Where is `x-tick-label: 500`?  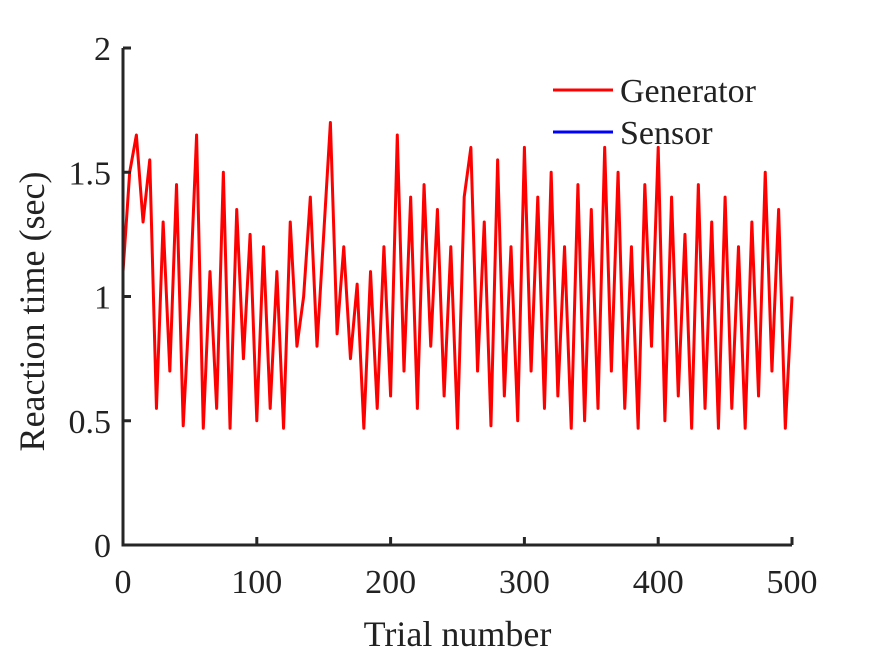 x-tick-label: 500 is located at coordinates (792, 582).